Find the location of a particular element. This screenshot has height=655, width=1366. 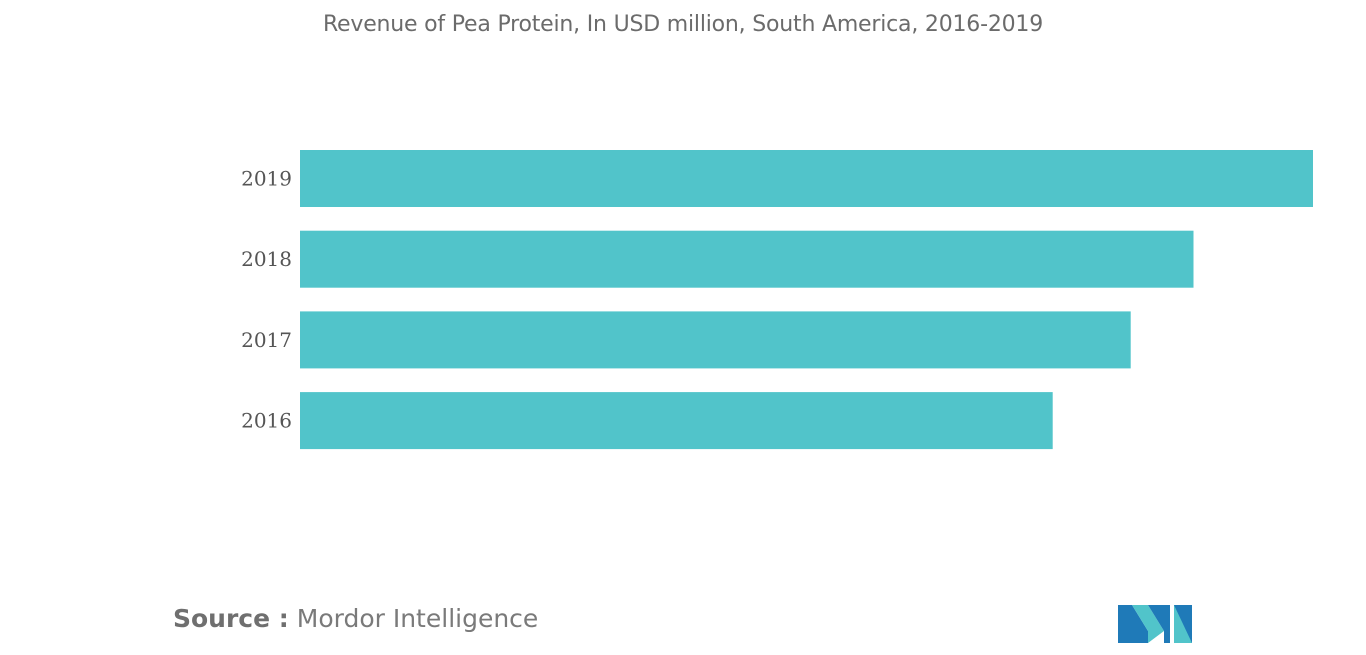

y-tick-label-2017: 2017 is located at coordinates (266, 340).